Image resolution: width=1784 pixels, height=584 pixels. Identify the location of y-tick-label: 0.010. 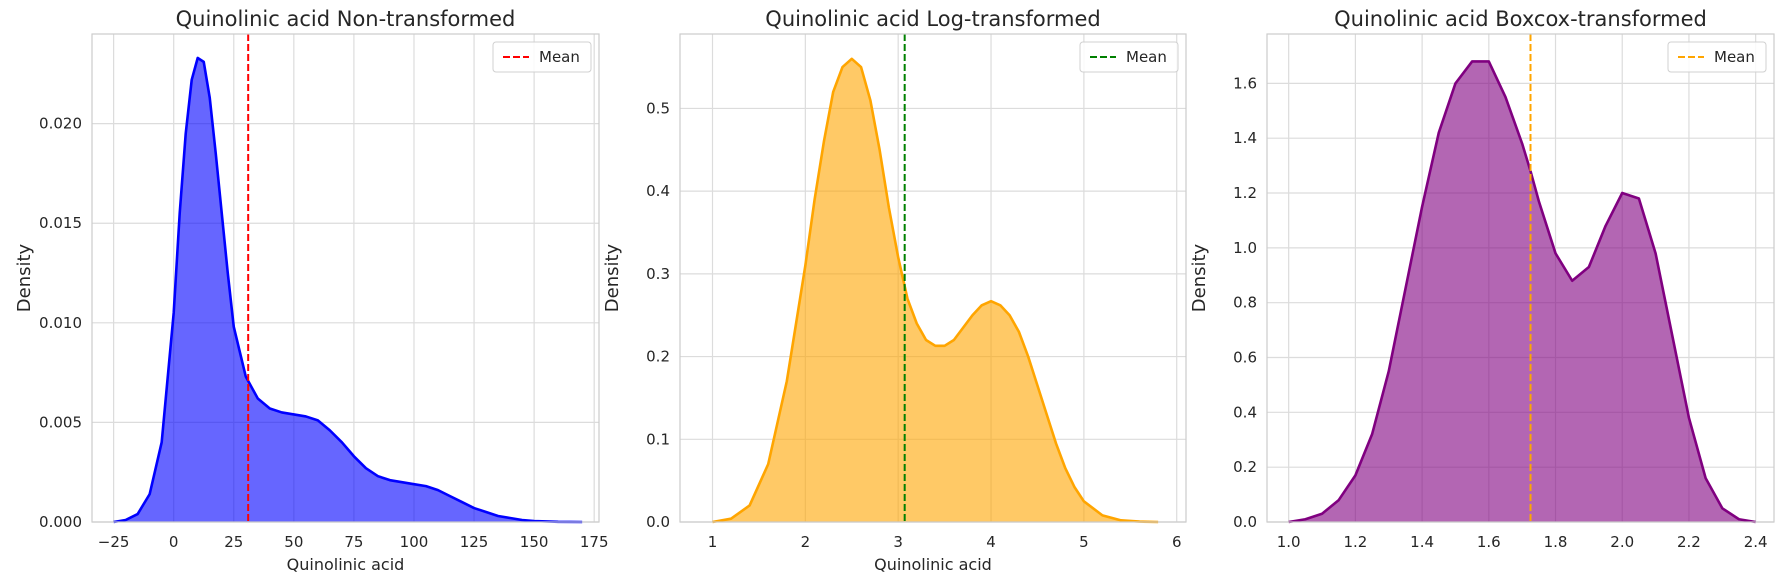
(60, 323).